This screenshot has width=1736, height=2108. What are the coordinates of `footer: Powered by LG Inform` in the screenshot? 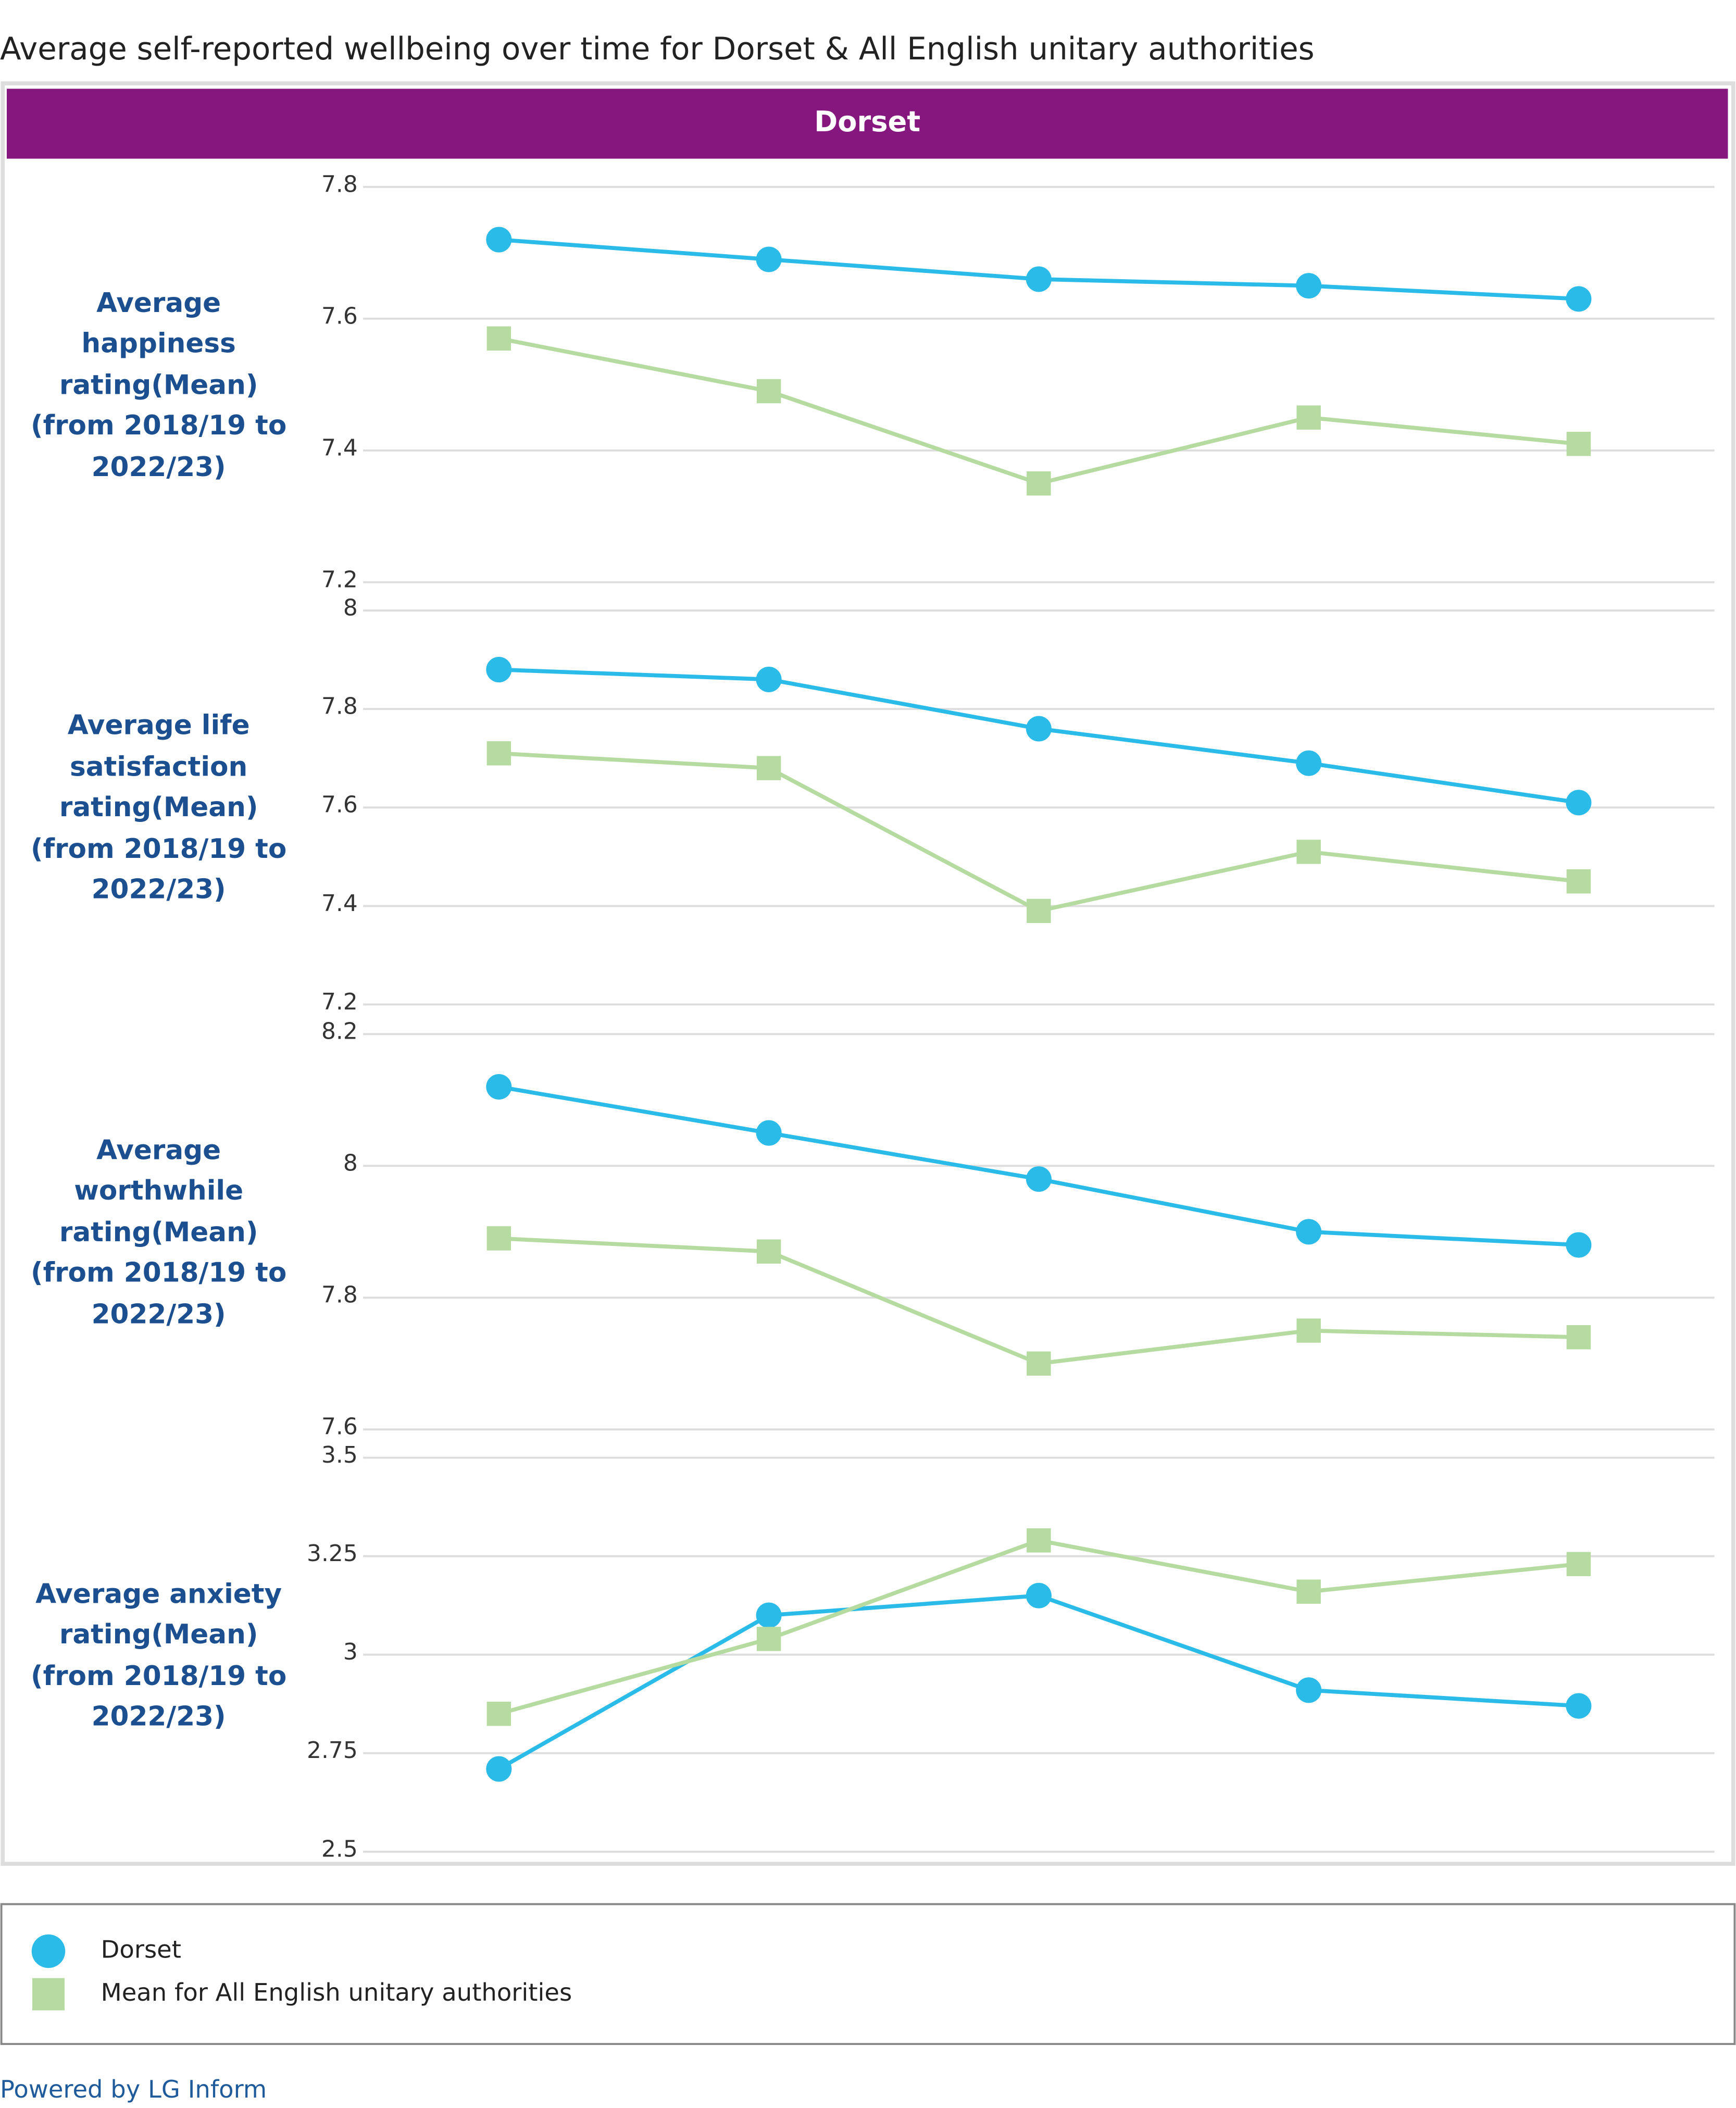 It's located at (134, 2089).